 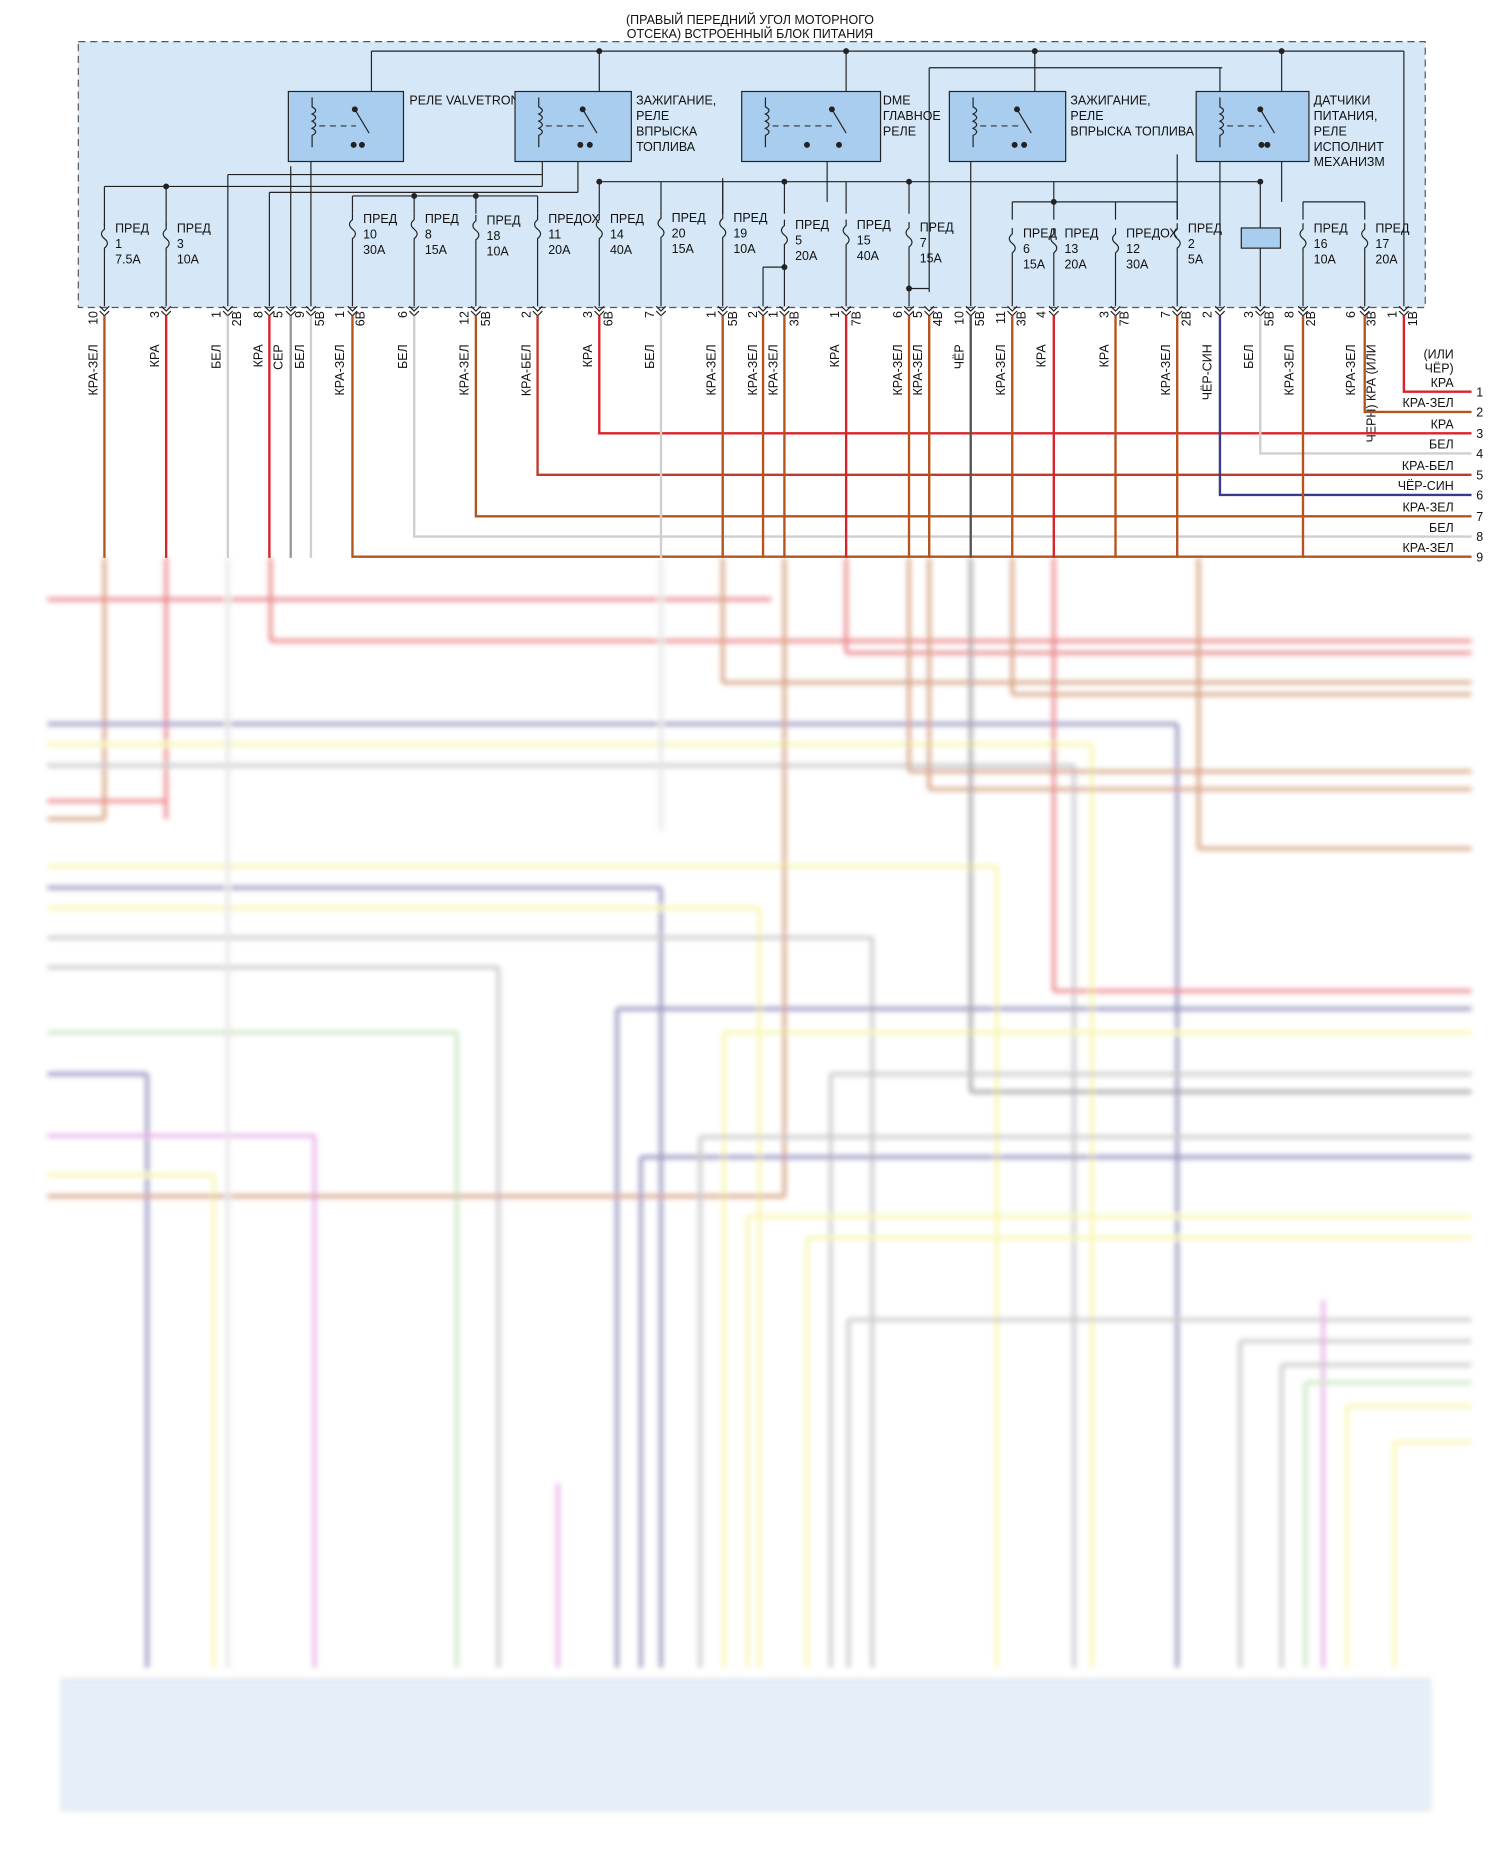 I want to click on output-label: ЧЁР), so click(x=1439, y=369).